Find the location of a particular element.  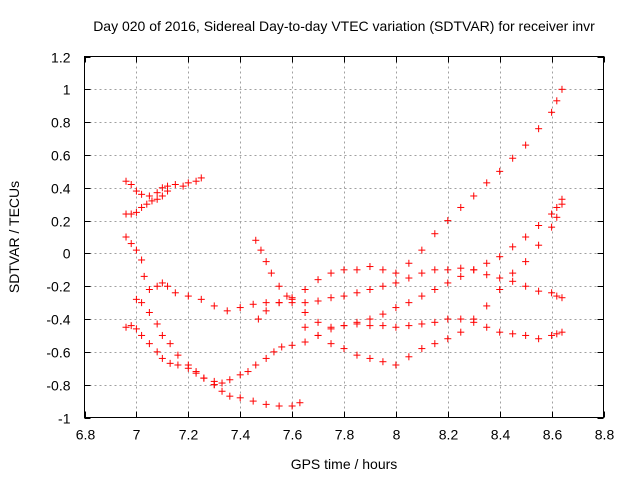

x-tick-label: 8.2 is located at coordinates (449, 435).